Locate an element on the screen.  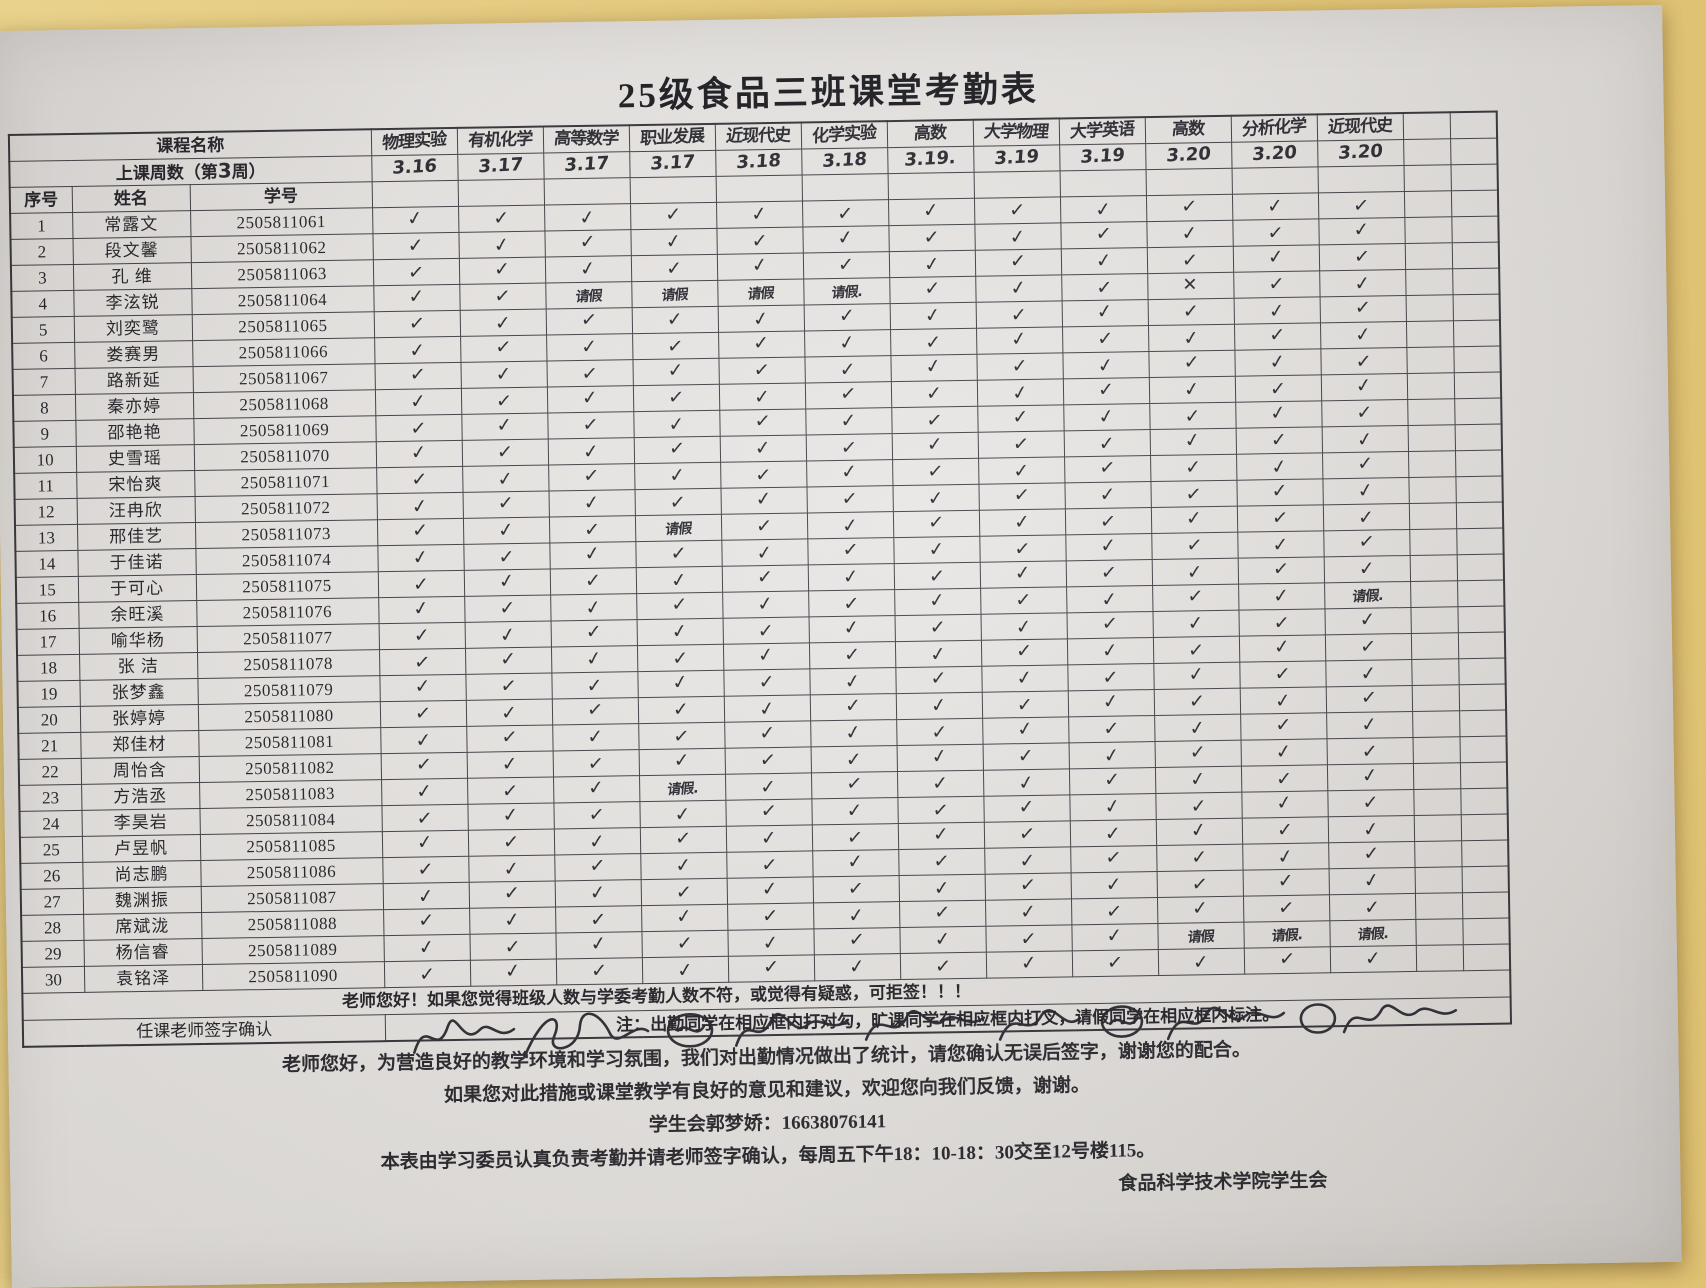
student-number: 22 is located at coordinates (50, 772).